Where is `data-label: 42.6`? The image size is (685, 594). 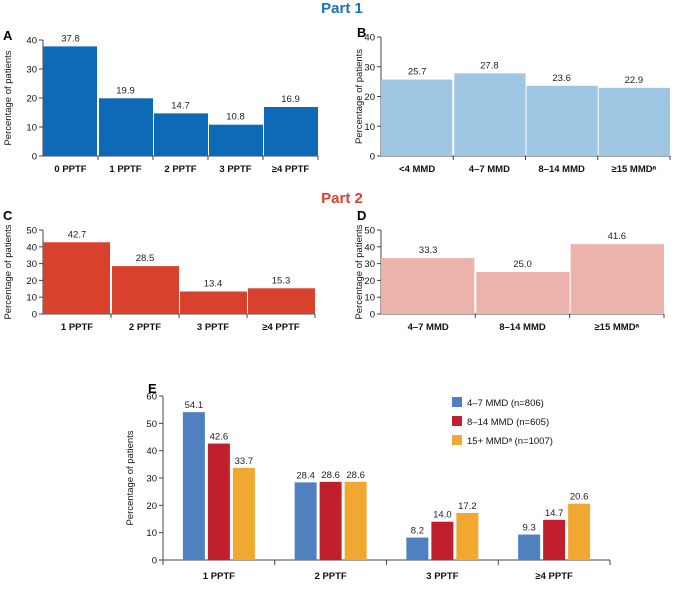 data-label: 42.6 is located at coordinates (219, 437).